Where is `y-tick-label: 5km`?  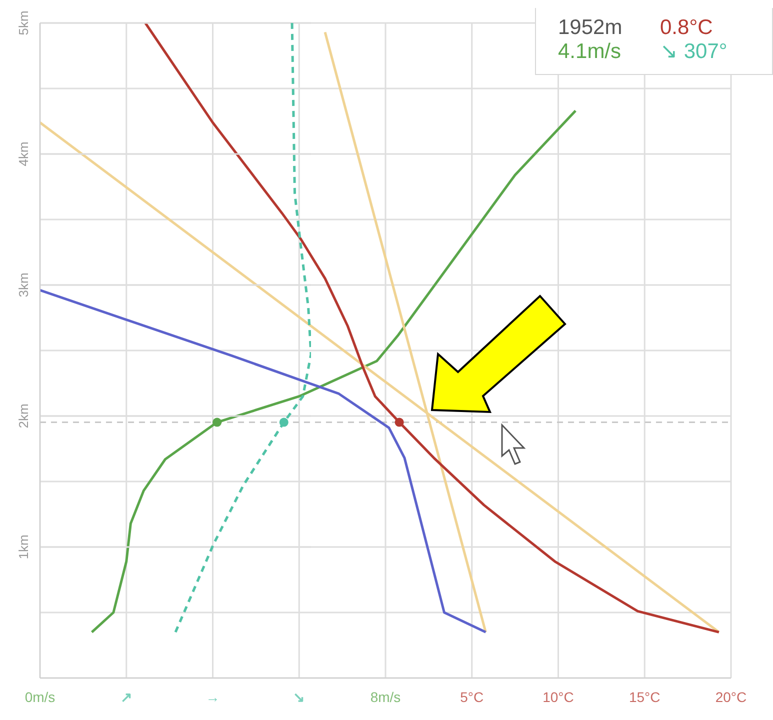 y-tick-label: 5km is located at coordinates (23, 23).